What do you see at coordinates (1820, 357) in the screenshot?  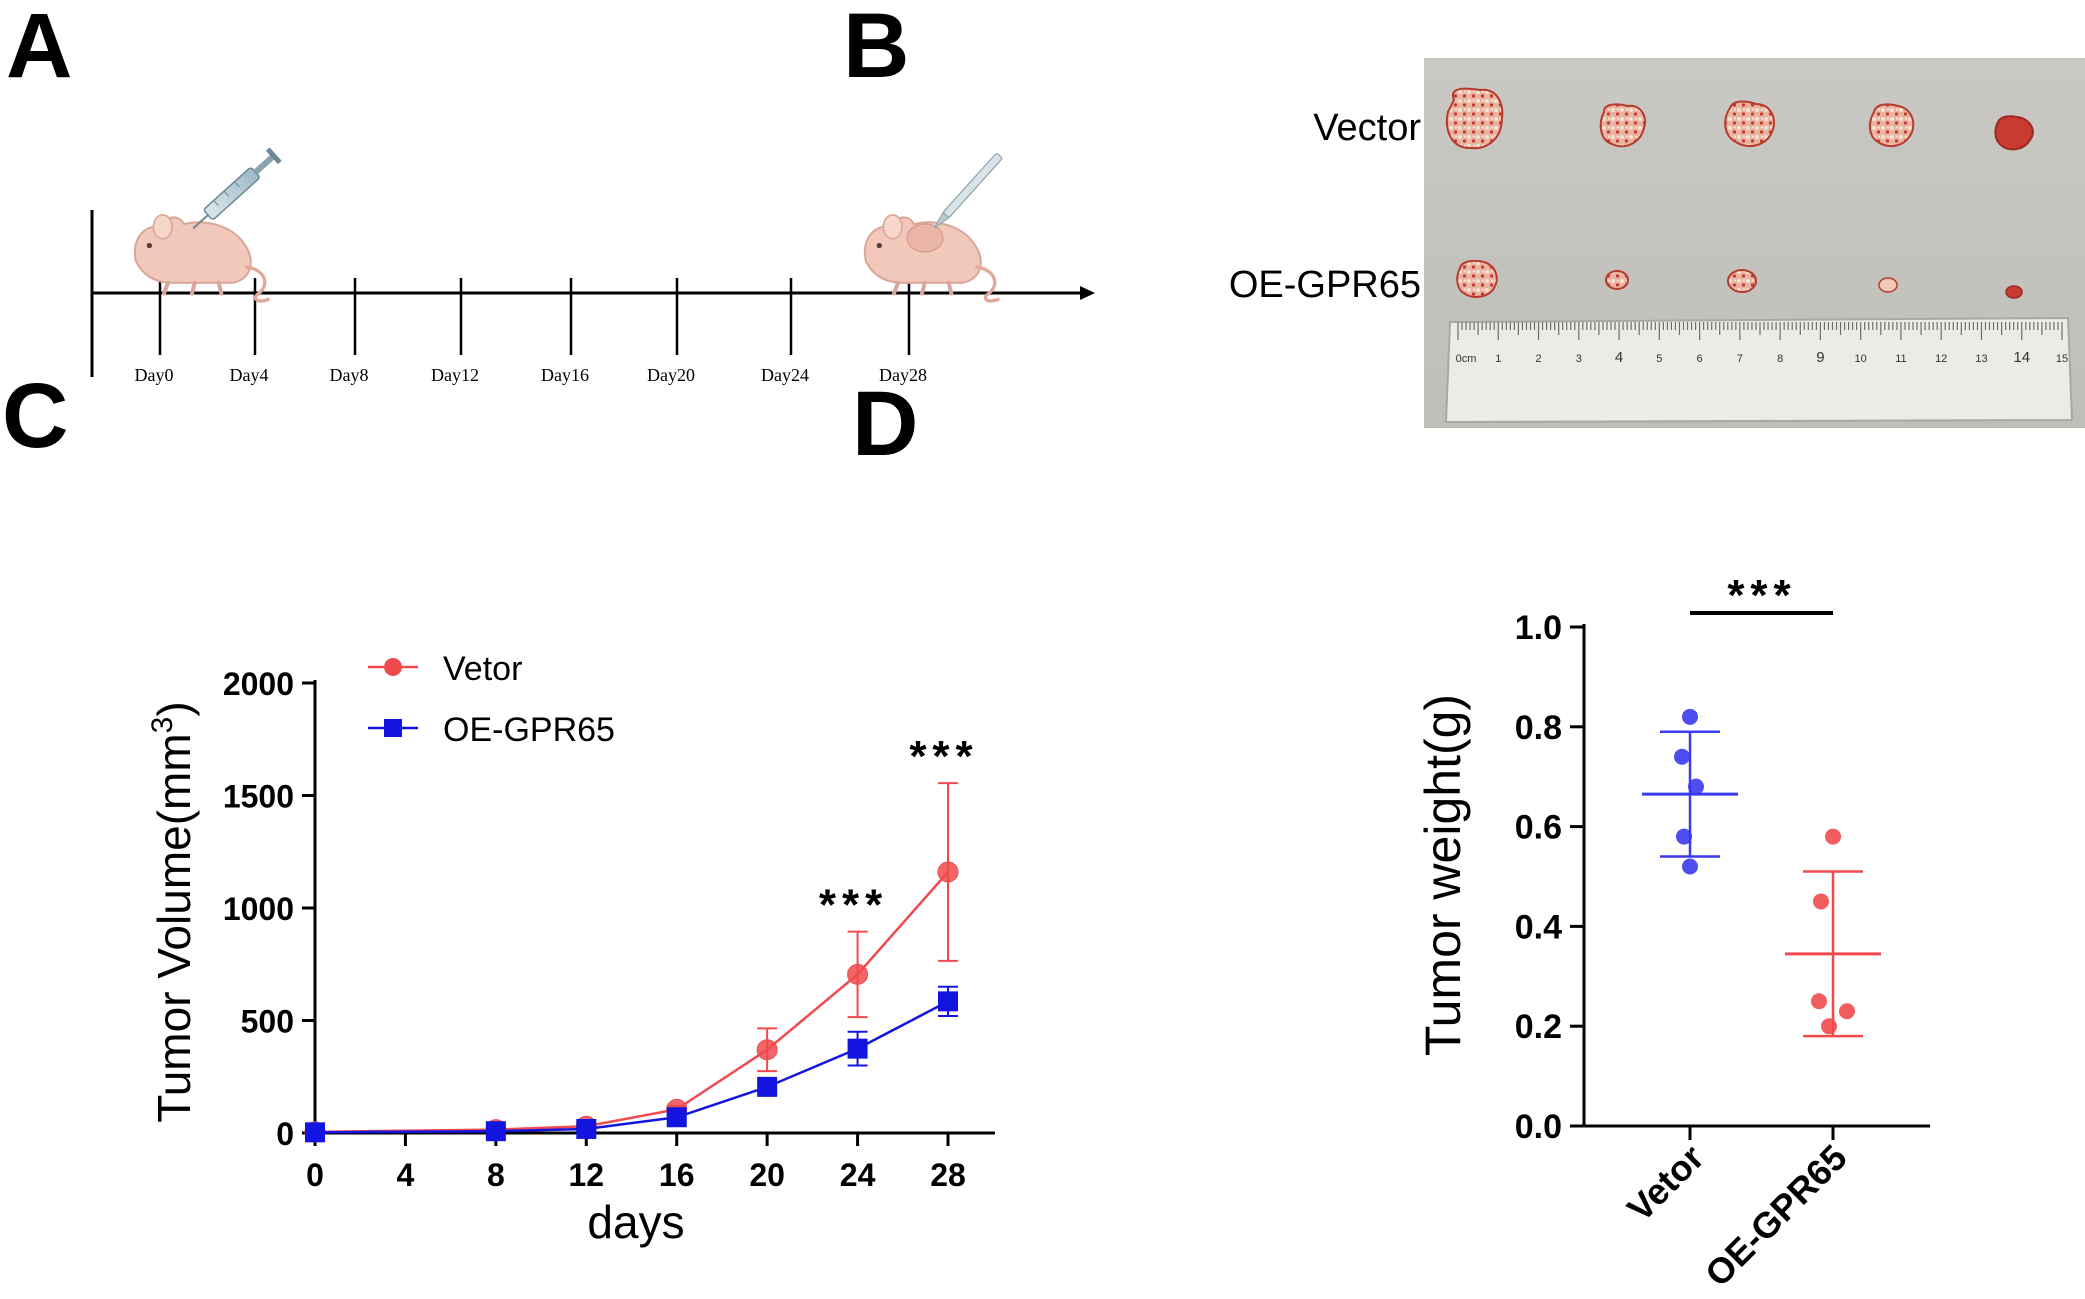 I see `ruler-label: 9` at bounding box center [1820, 357].